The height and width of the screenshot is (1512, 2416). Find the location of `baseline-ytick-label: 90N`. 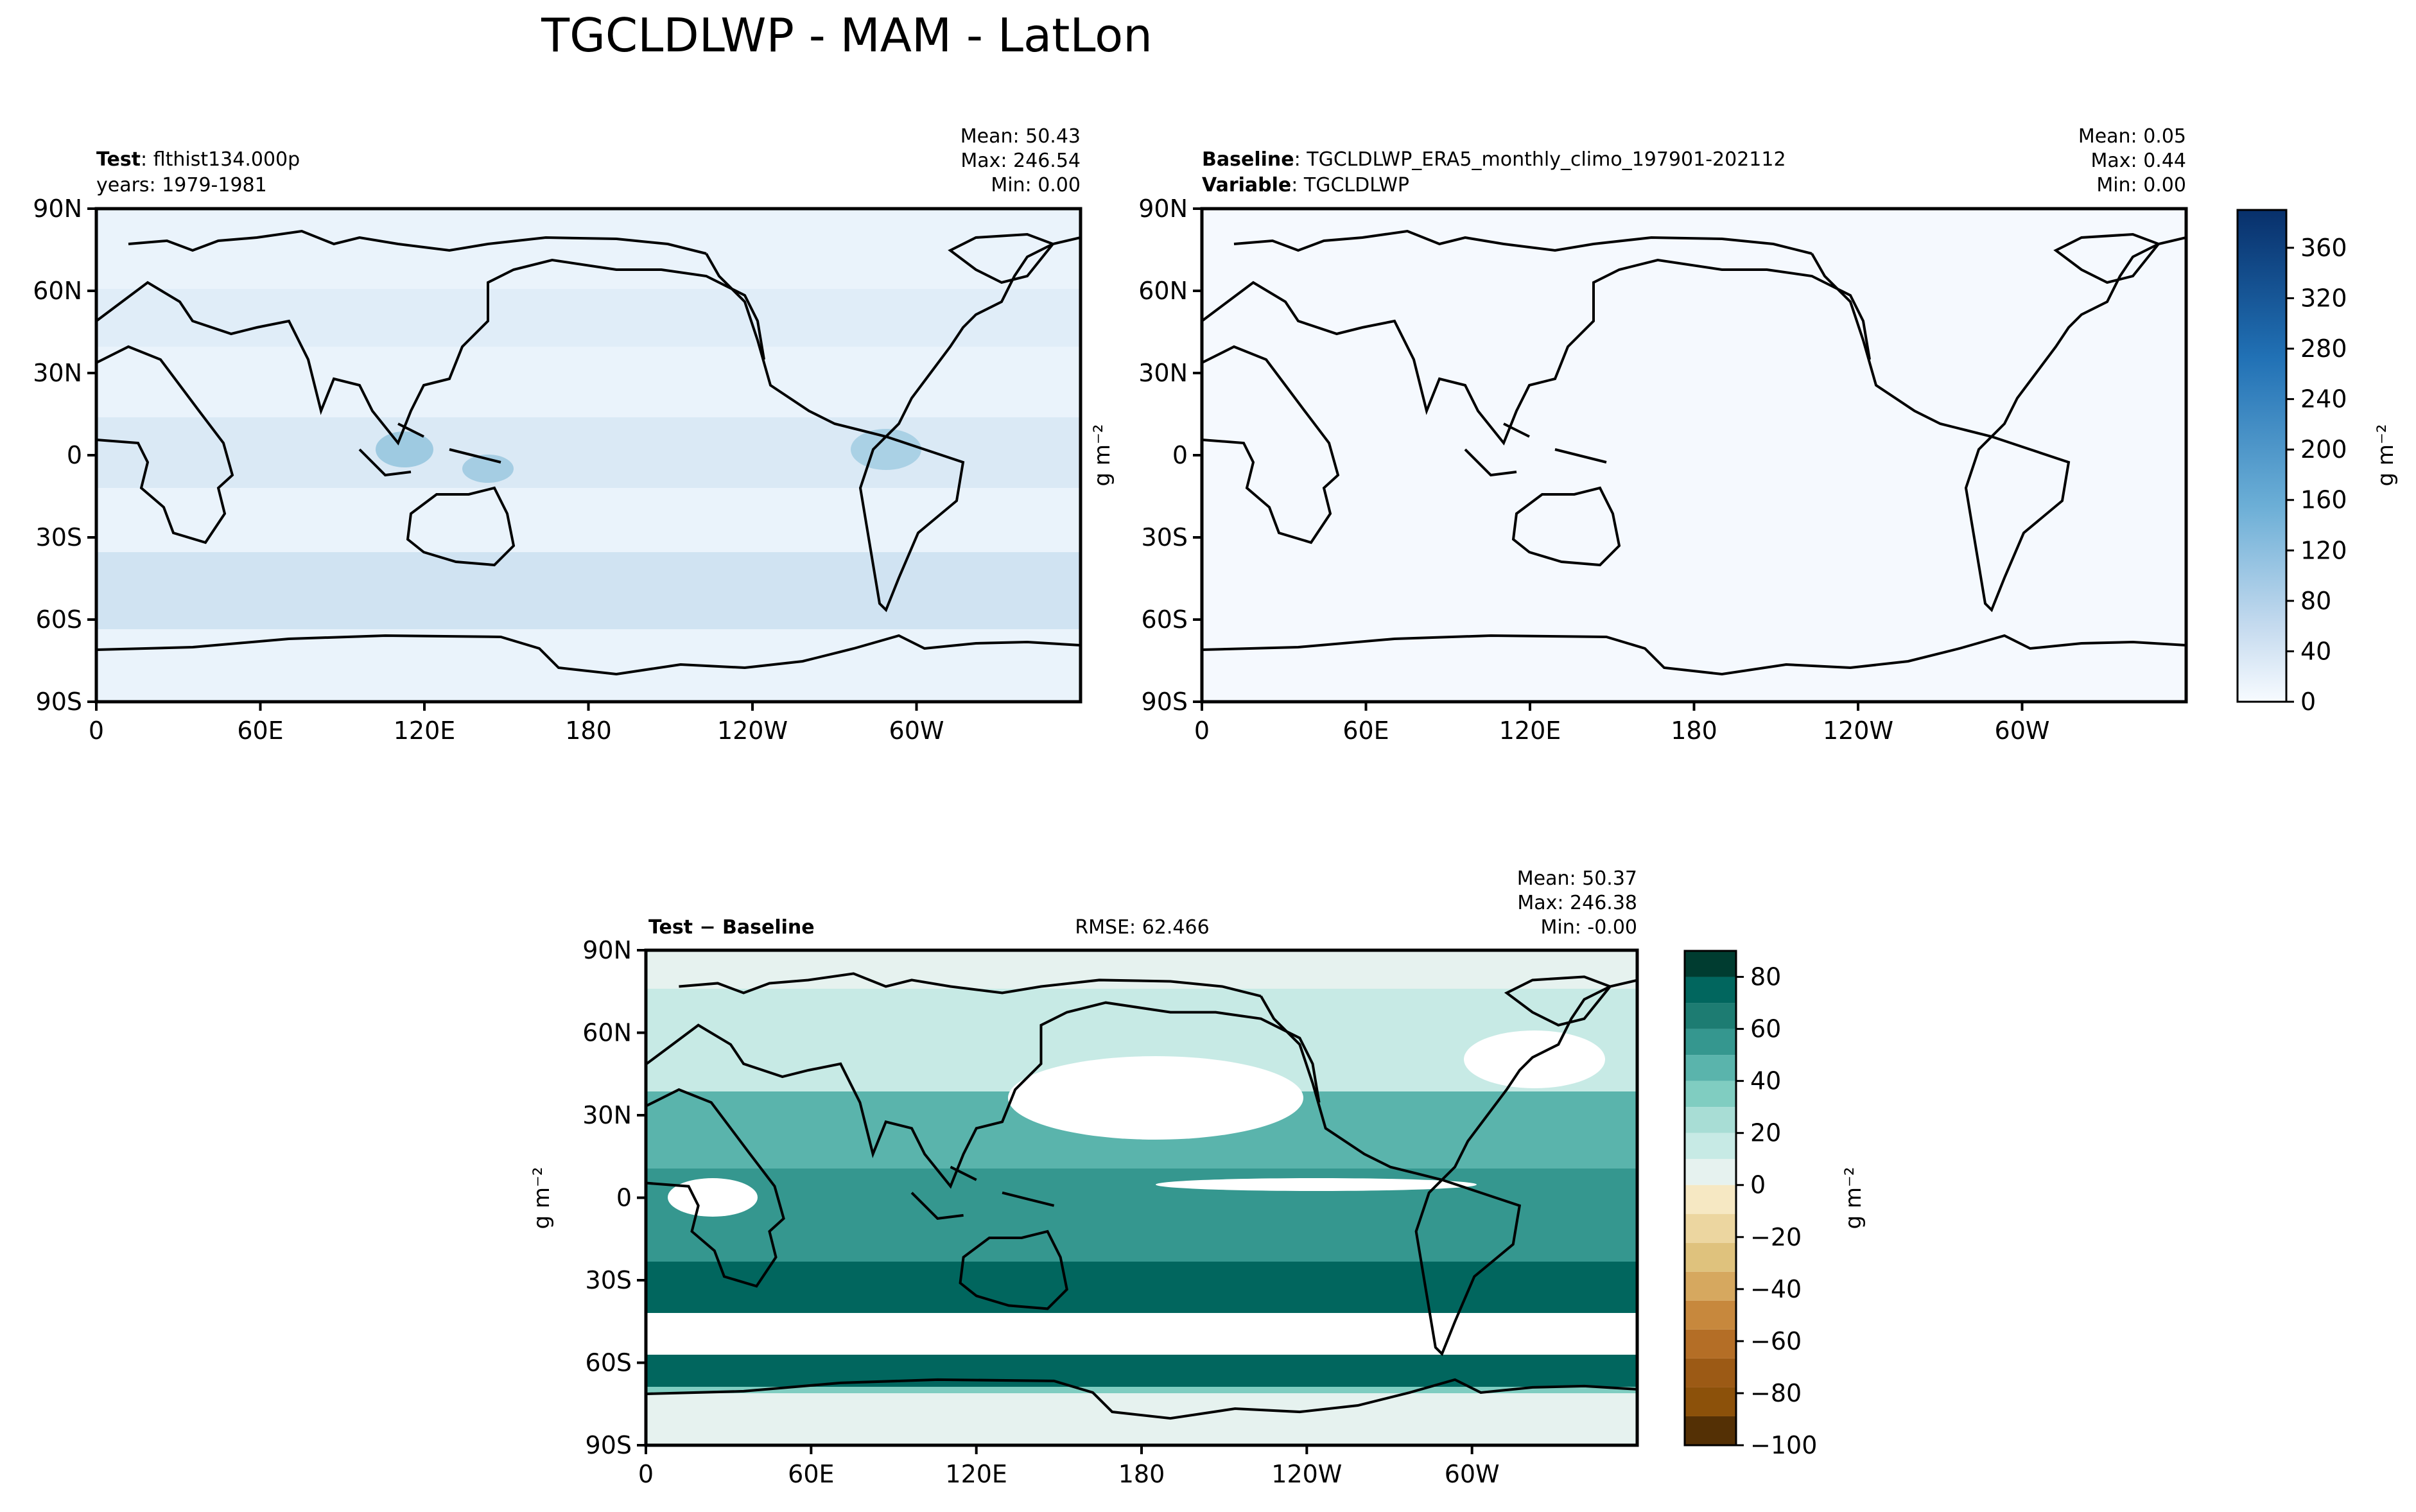

baseline-ytick-label: 90N is located at coordinates (1163, 209).